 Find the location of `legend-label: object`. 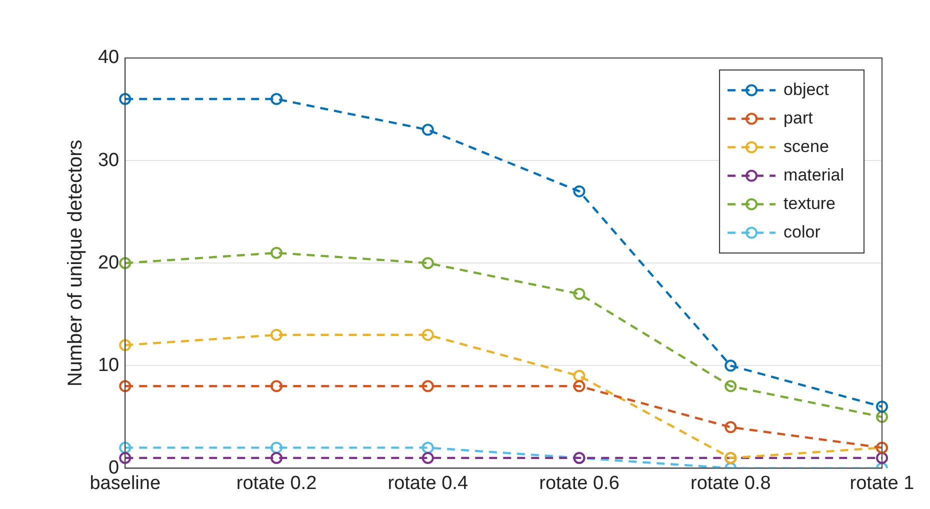

legend-label: object is located at coordinates (807, 89).